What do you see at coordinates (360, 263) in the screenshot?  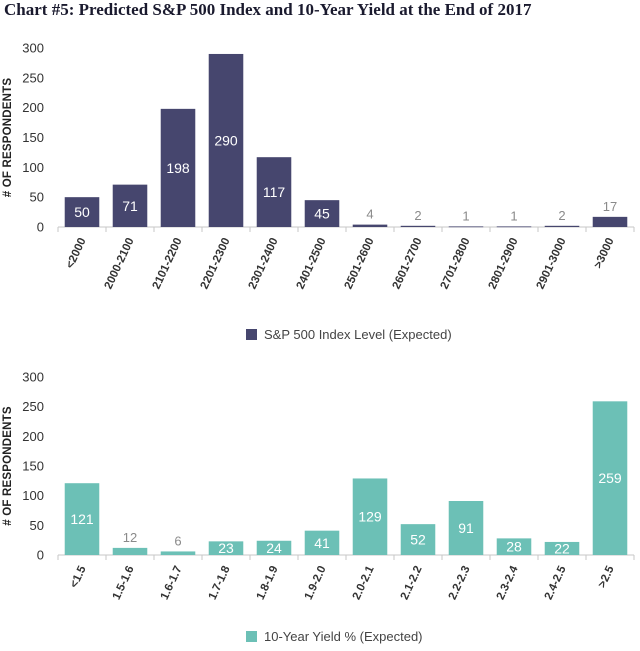 I see `chart1-category-label: 2501-2600` at bounding box center [360, 263].